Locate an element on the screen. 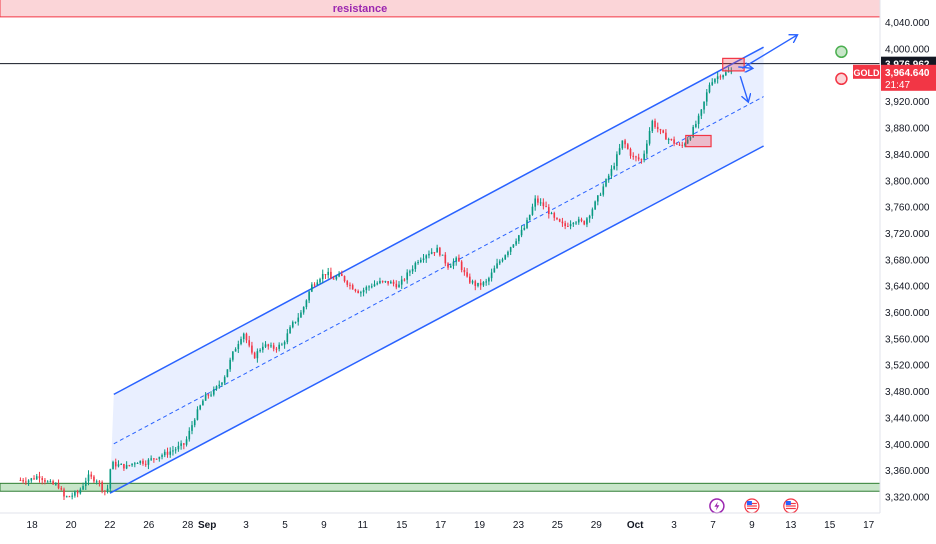 The image size is (936, 544). annotation-box is located at coordinates (698, 141).